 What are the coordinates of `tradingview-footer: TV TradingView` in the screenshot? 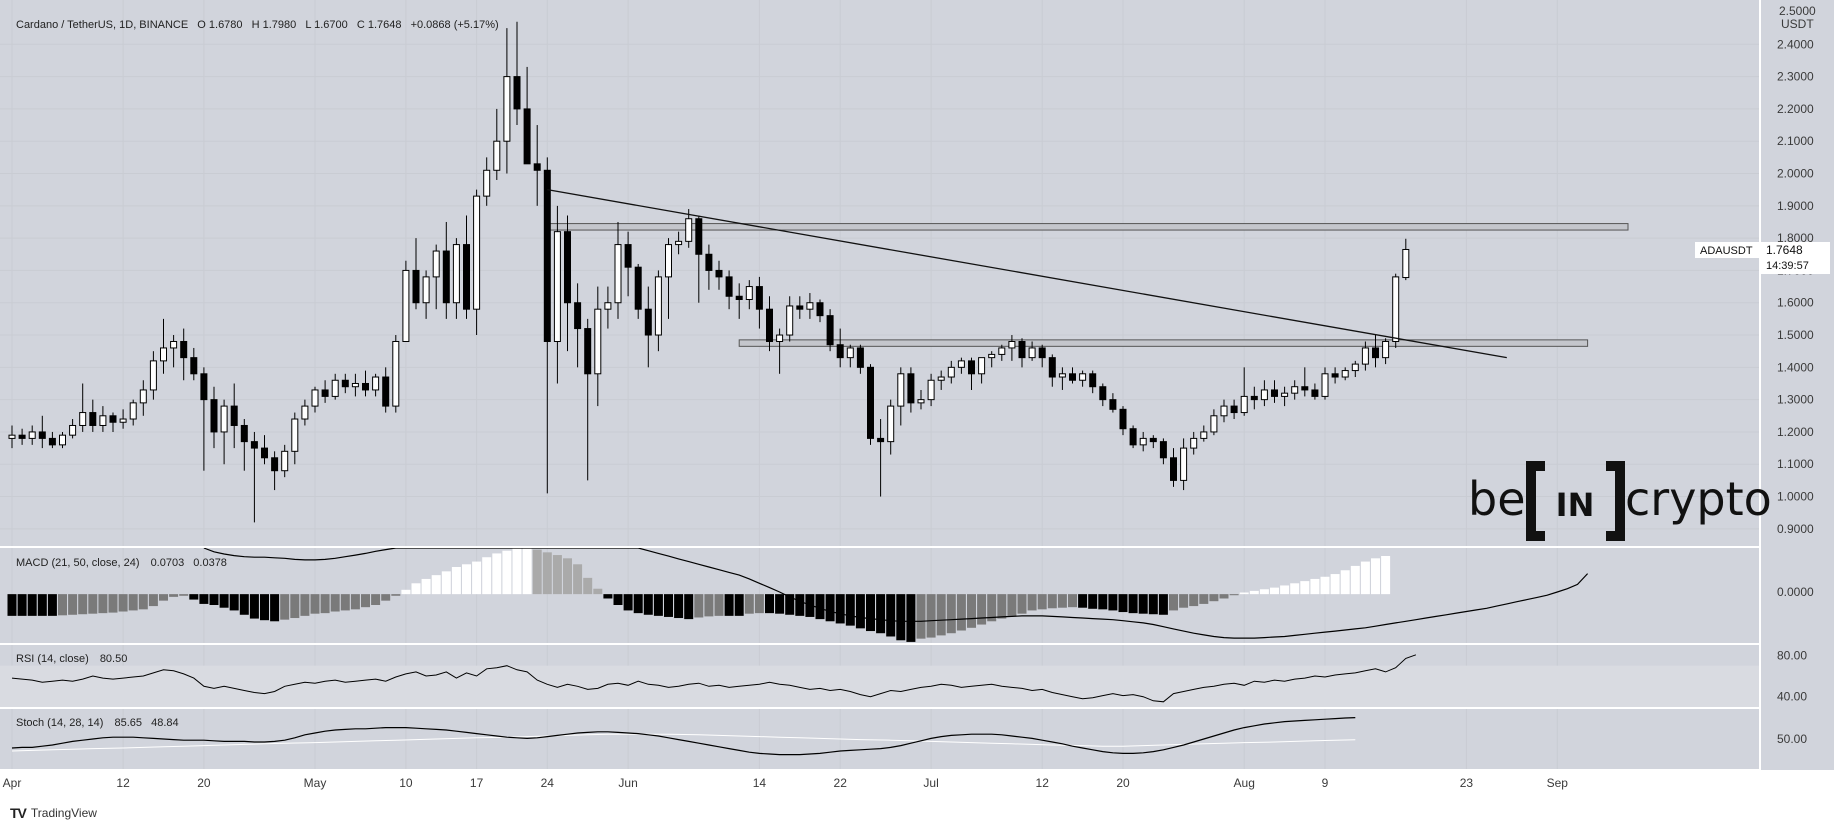 It's located at (53, 813).